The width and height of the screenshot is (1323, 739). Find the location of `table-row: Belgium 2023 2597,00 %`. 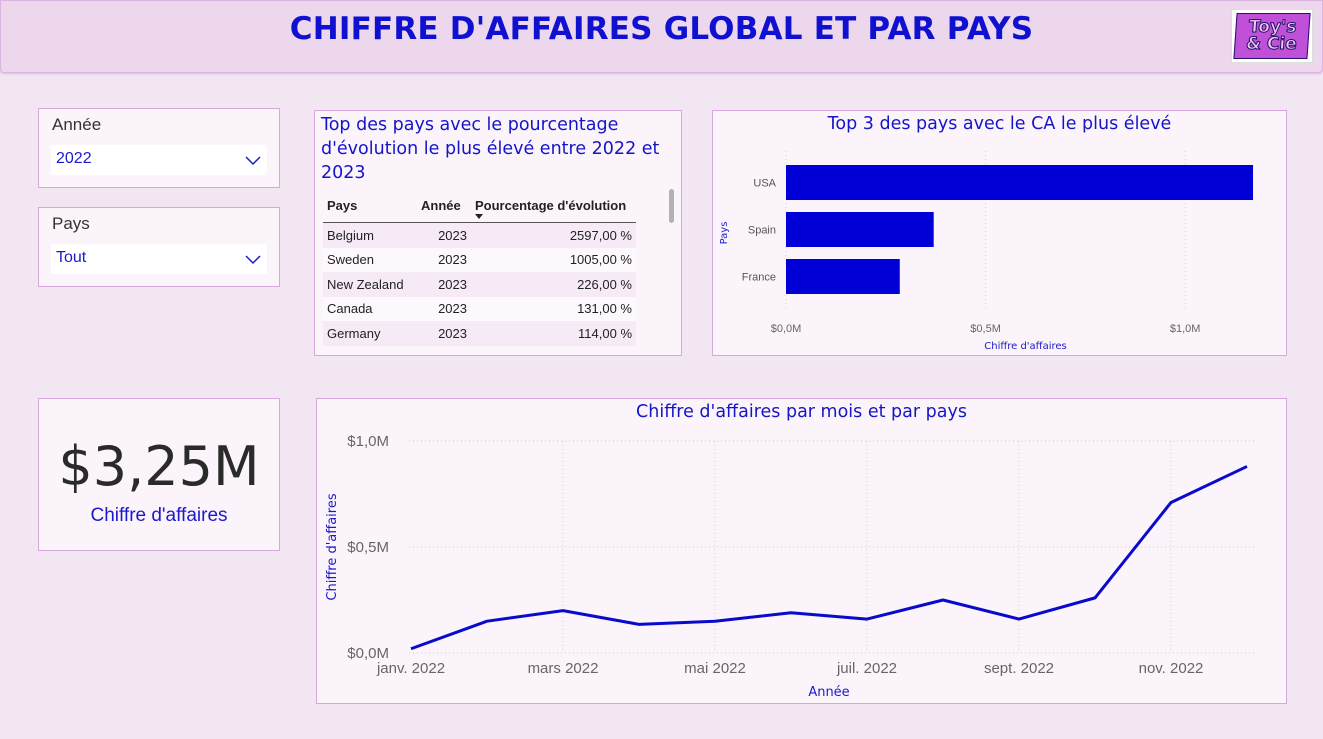

table-row: Belgium 2023 2597,00 % is located at coordinates (479, 235).